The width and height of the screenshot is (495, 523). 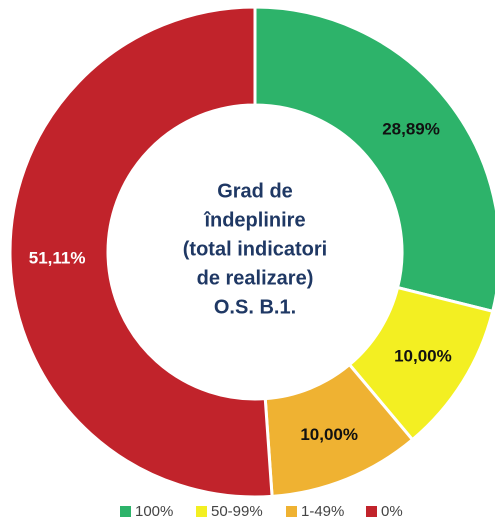 What do you see at coordinates (322, 511) in the screenshot?
I see `legend-label: 1-49%` at bounding box center [322, 511].